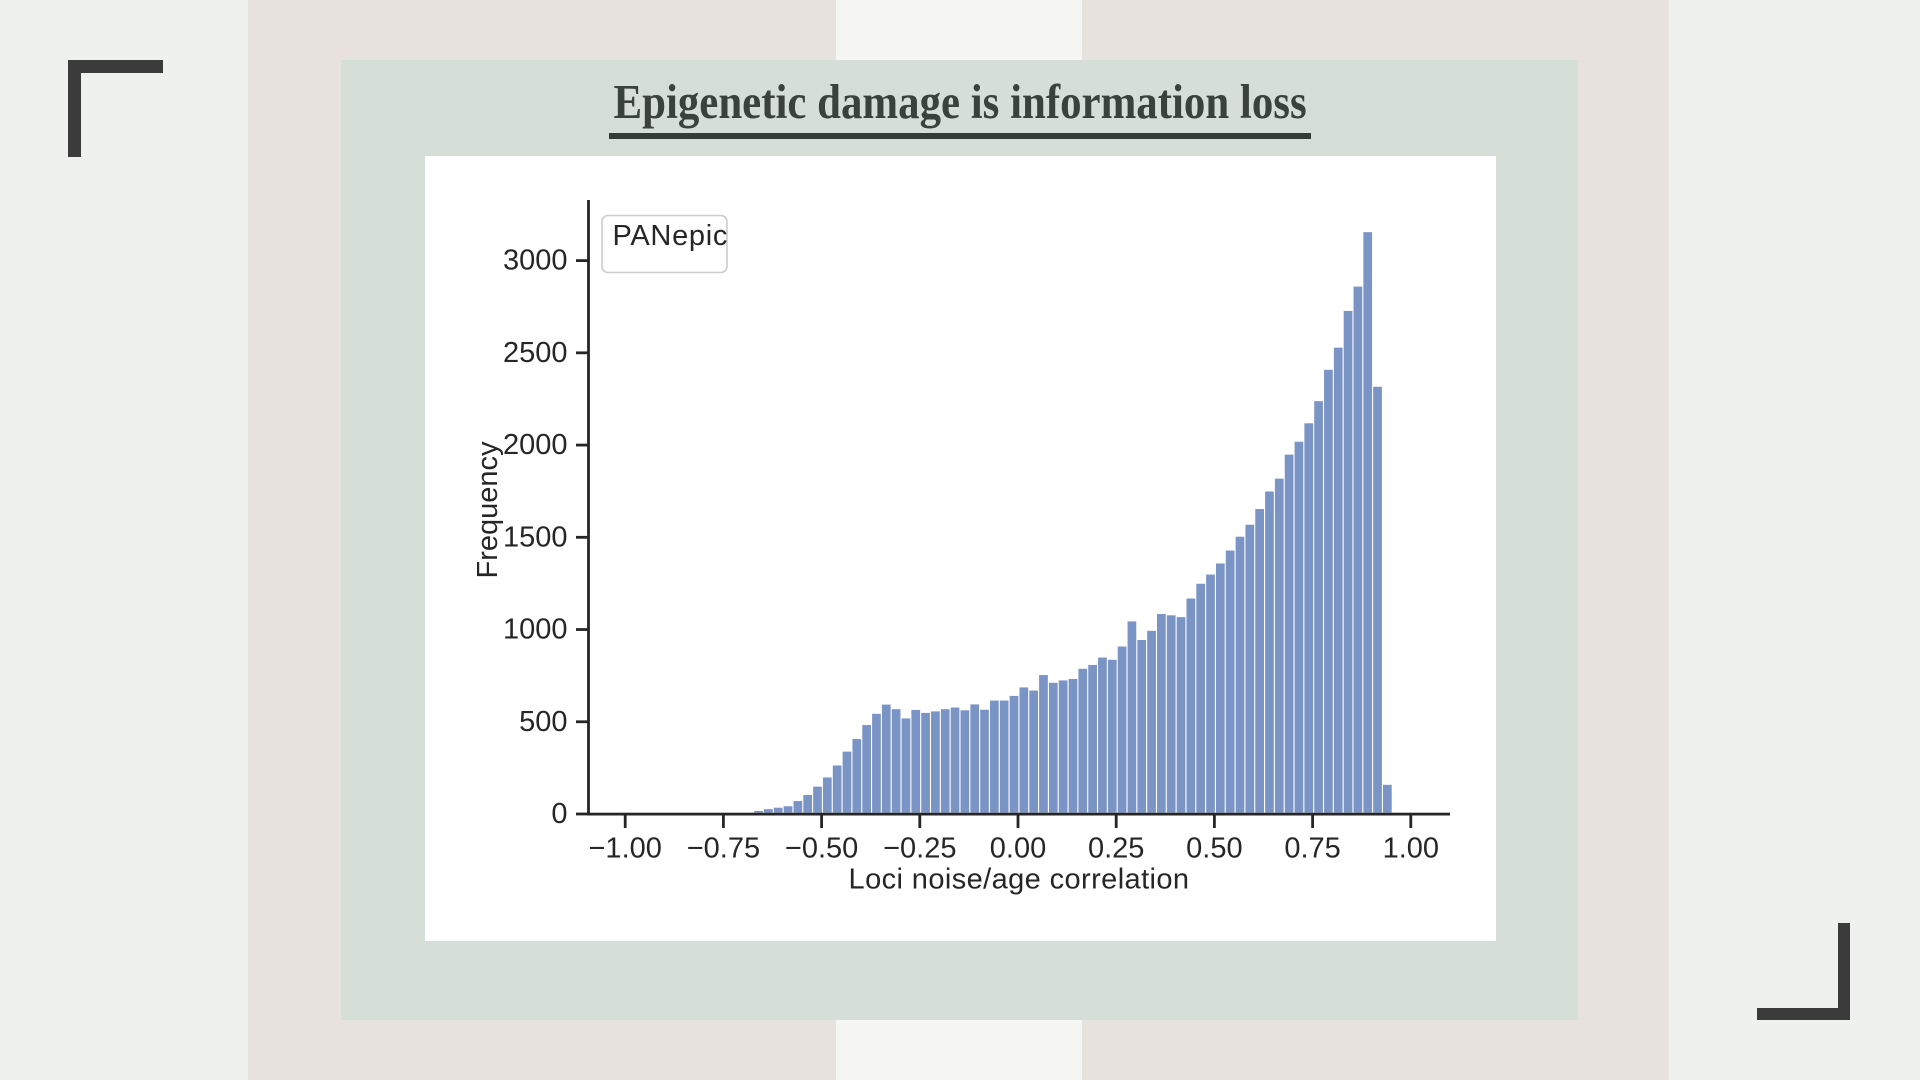 The width and height of the screenshot is (1920, 1080). Describe the element at coordinates (919, 849) in the screenshot. I see `svg-text: −0.25` at that location.